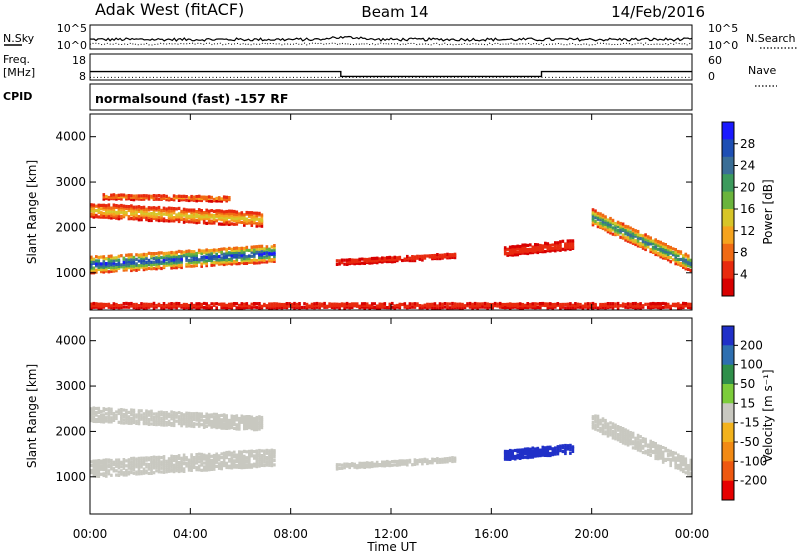 The height and width of the screenshot is (554, 800). Describe the element at coordinates (728, 490) in the screenshot. I see `colorbar-segment` at that location.